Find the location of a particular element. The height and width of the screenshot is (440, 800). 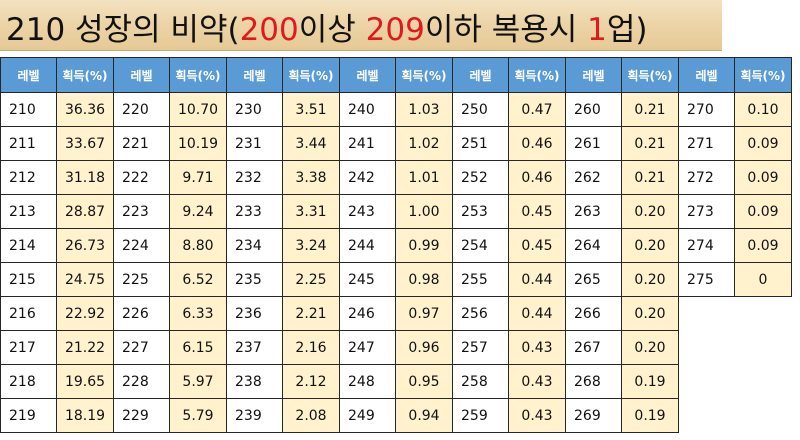

level-cell: 236 is located at coordinates (254, 313).